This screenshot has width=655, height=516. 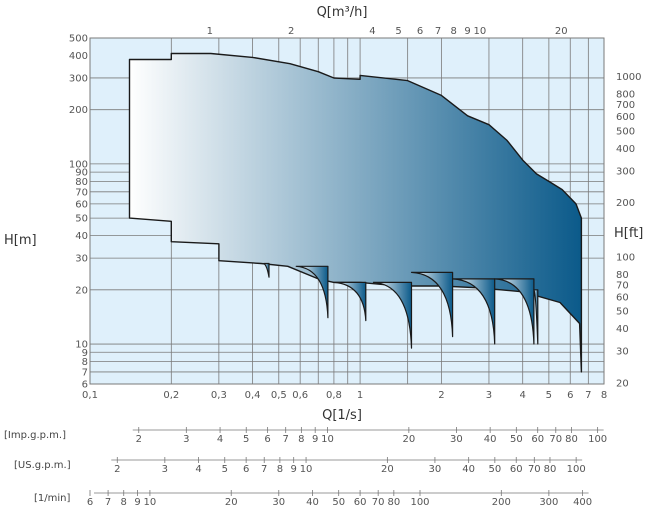 What do you see at coordinates (490, 439) in the screenshot?
I see `scale-tick-label: 40` at bounding box center [490, 439].